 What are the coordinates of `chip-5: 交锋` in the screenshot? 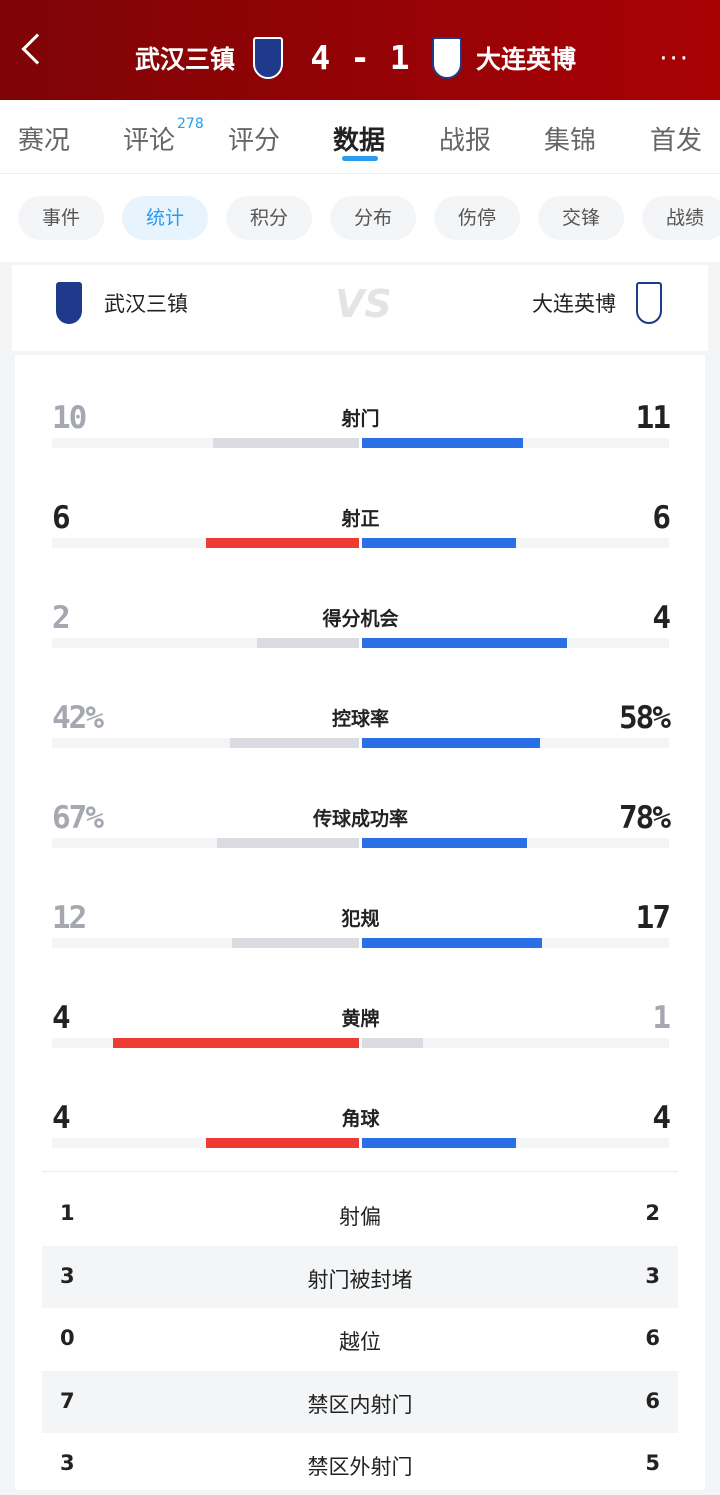 It's located at (581, 218).